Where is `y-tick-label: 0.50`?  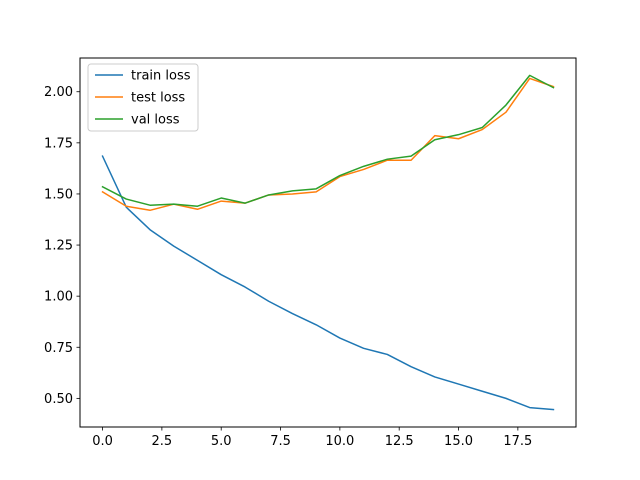 y-tick-label: 0.50 is located at coordinates (58, 399).